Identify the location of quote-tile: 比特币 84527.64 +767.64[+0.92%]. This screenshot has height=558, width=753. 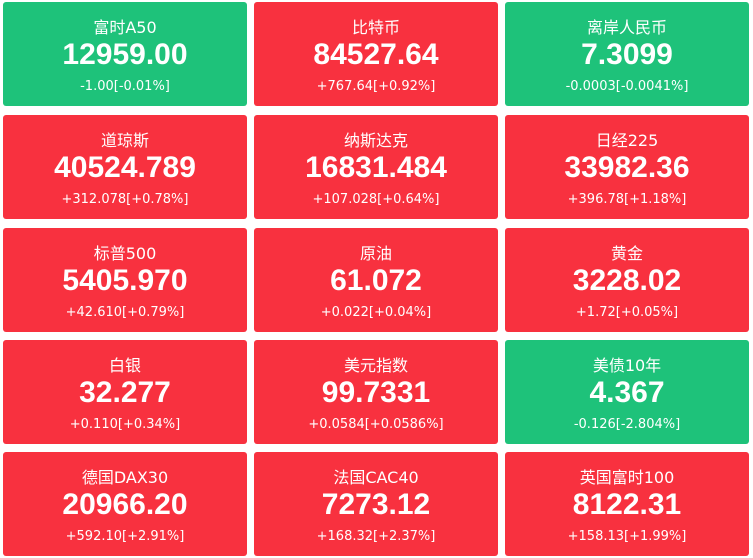
(376, 54).